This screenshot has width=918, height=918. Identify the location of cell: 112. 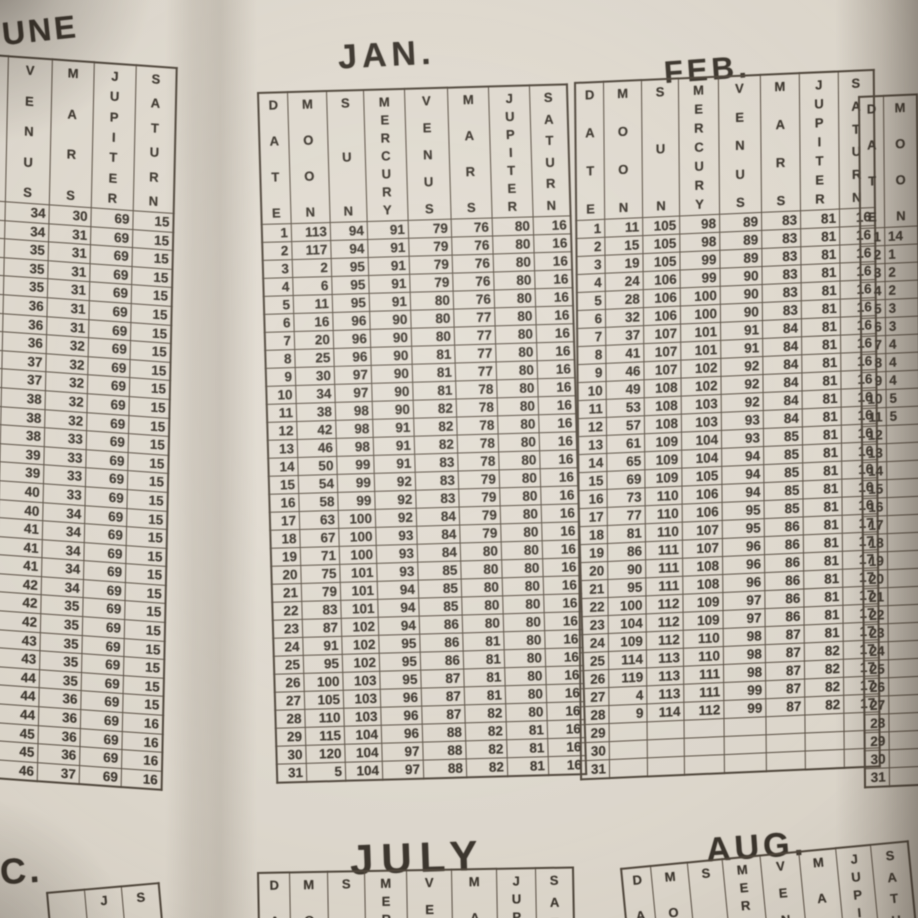
(665, 622).